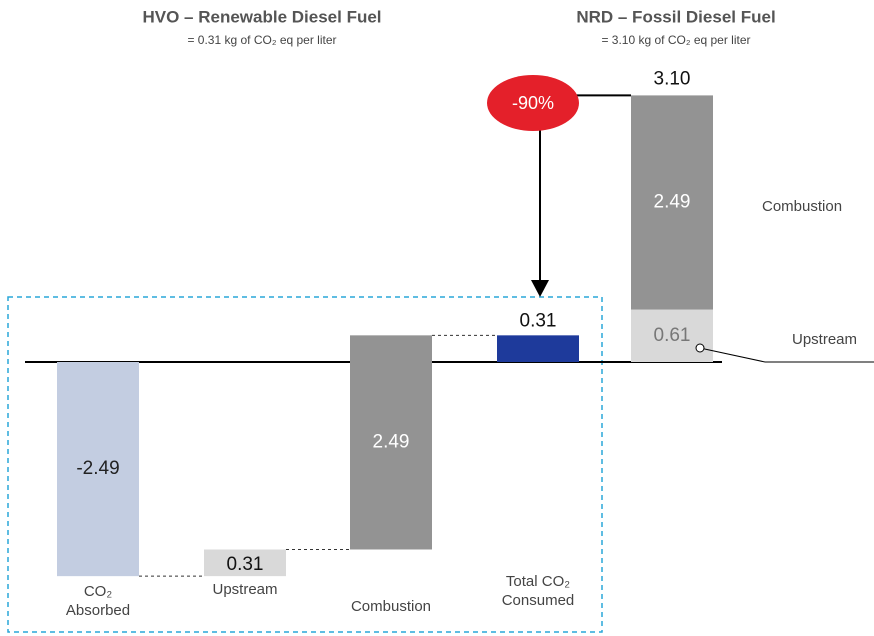 This screenshot has height=636, width=874. What do you see at coordinates (261, 16) in the screenshot?
I see `group-title: HVO – Renewable Diesel Fuel` at bounding box center [261, 16].